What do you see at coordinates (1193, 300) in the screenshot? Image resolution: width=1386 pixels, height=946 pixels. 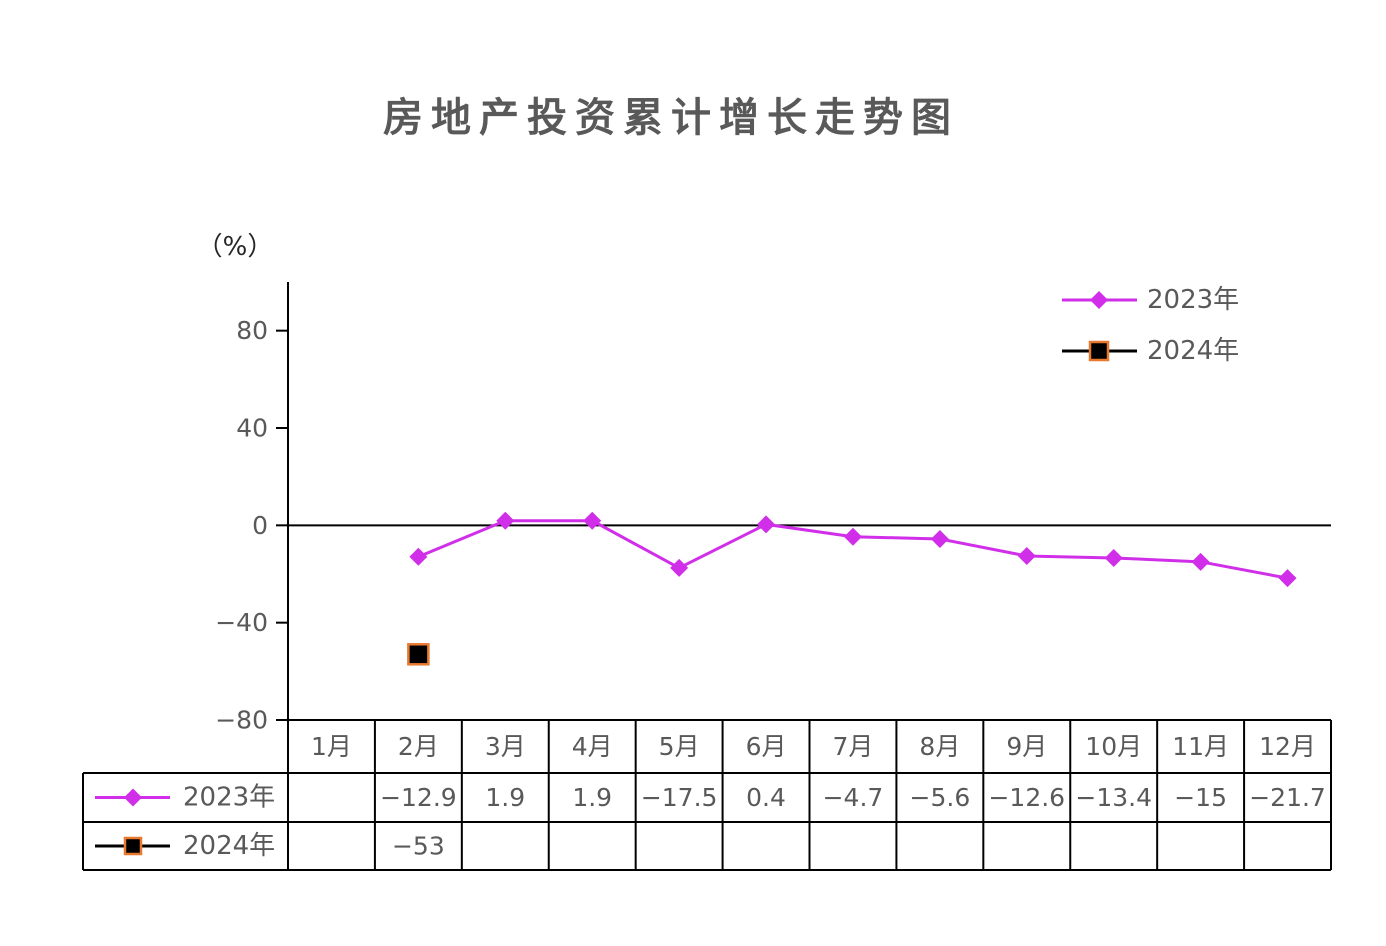 I see `legend-label: 2023年` at bounding box center [1193, 300].